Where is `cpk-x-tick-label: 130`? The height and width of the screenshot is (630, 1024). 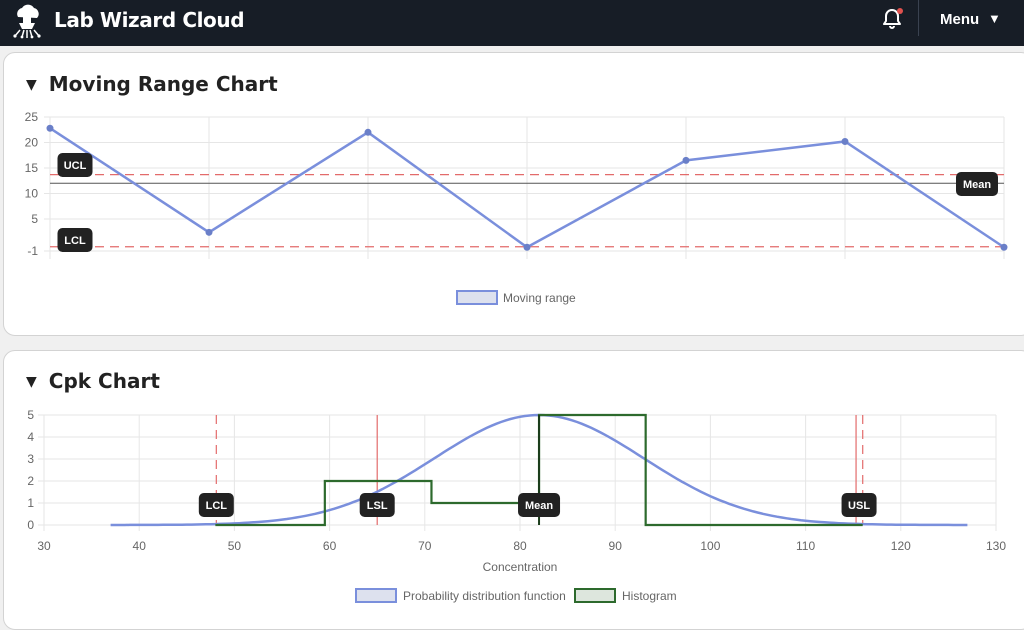
cpk-x-tick-label: 130 is located at coordinates (996, 546).